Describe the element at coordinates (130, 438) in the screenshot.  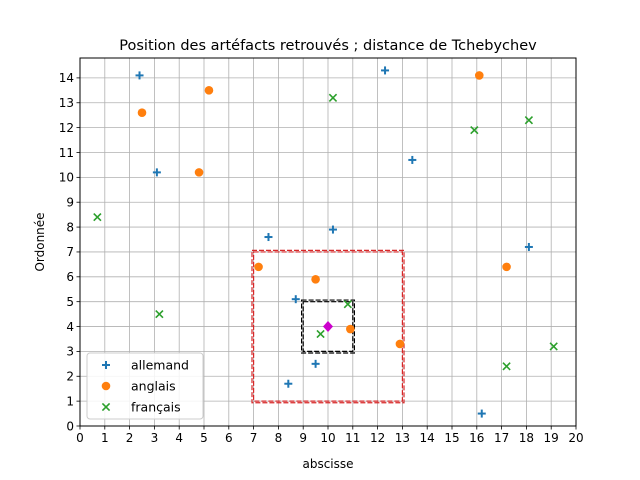
I see `x-tick-label: 2` at that location.